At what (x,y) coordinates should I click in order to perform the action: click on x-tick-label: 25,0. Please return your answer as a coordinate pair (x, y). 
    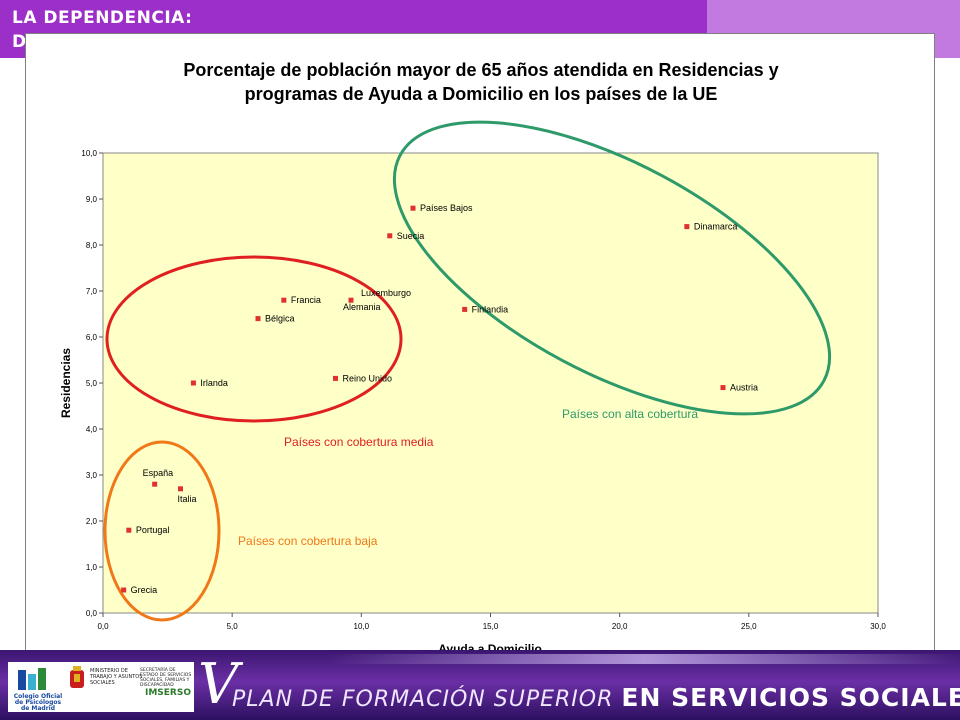
    Looking at the image, I should click on (749, 626).